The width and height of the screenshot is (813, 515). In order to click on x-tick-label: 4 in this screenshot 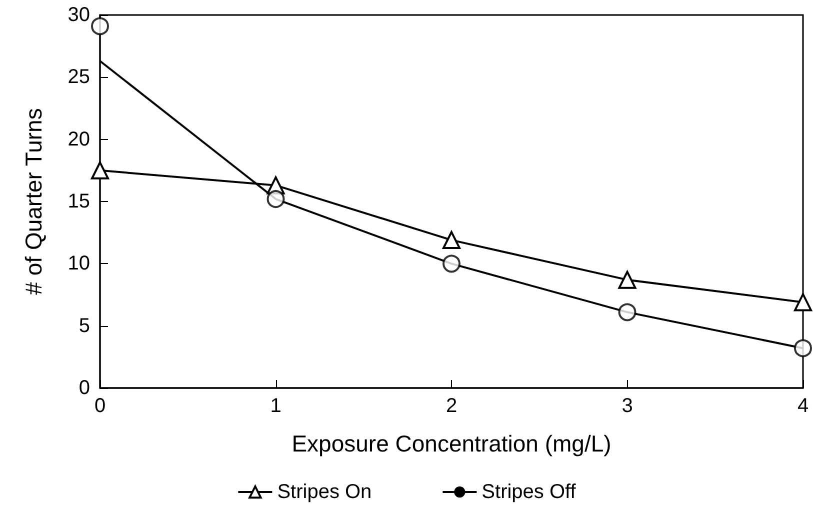, I will do `click(803, 406)`.